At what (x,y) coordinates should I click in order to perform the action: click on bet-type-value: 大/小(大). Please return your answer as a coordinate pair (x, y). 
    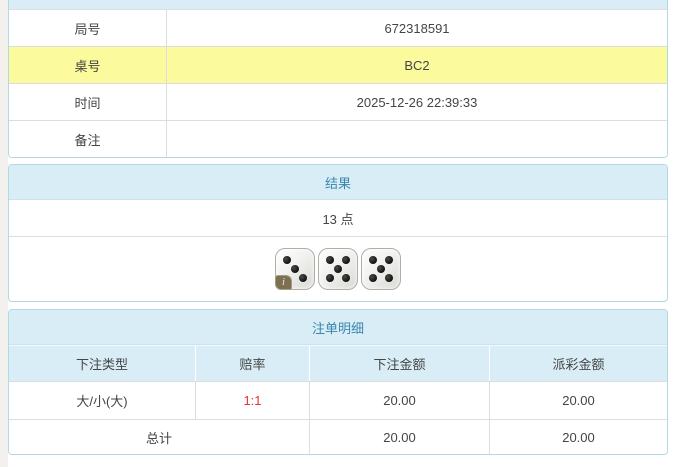
    Looking at the image, I should click on (102, 401).